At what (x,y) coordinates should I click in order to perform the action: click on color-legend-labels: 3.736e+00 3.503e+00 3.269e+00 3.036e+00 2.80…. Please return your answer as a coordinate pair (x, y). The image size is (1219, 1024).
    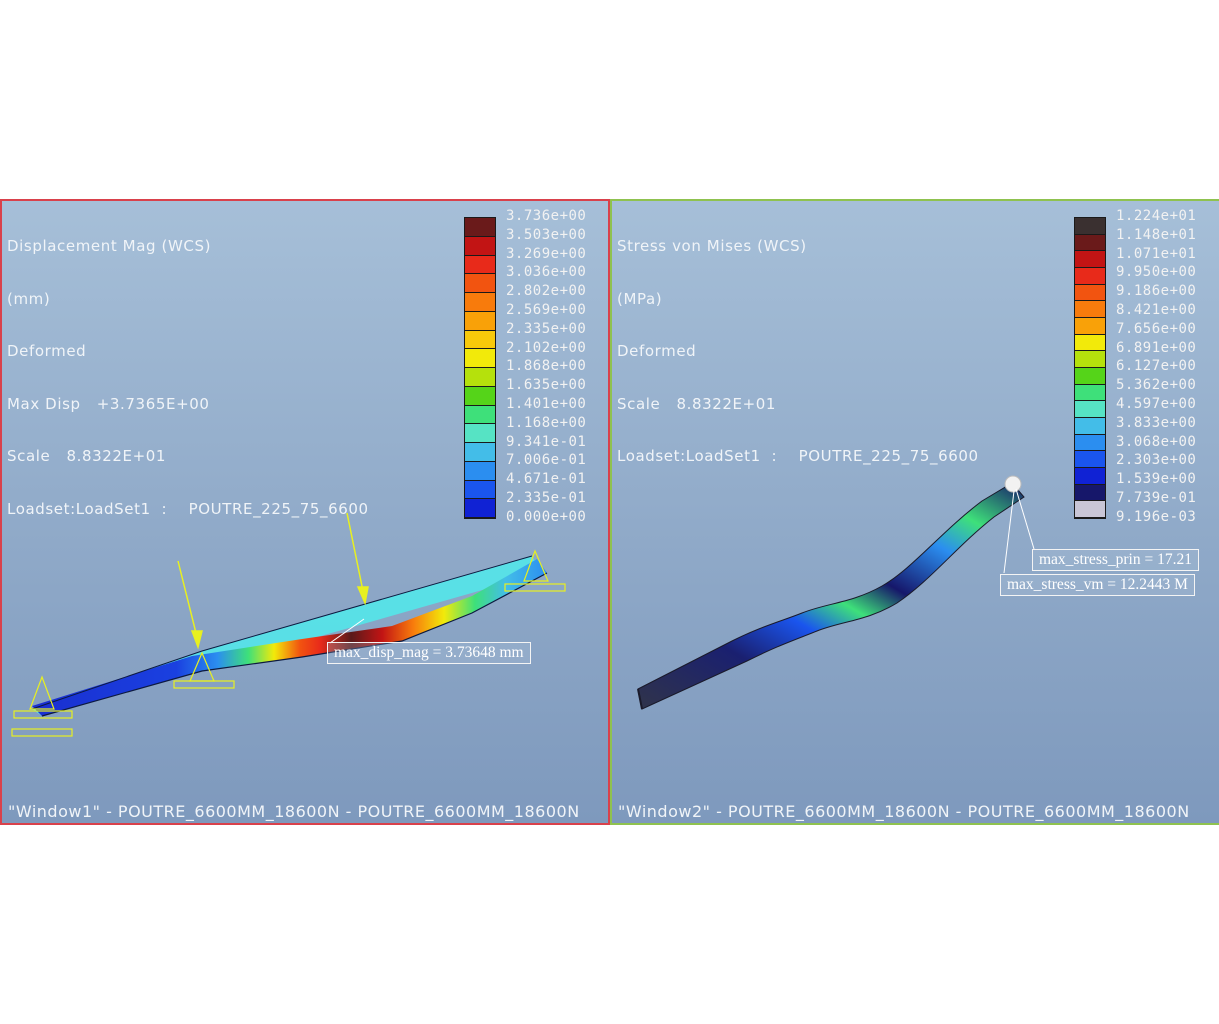
    Looking at the image, I should click on (546, 367).